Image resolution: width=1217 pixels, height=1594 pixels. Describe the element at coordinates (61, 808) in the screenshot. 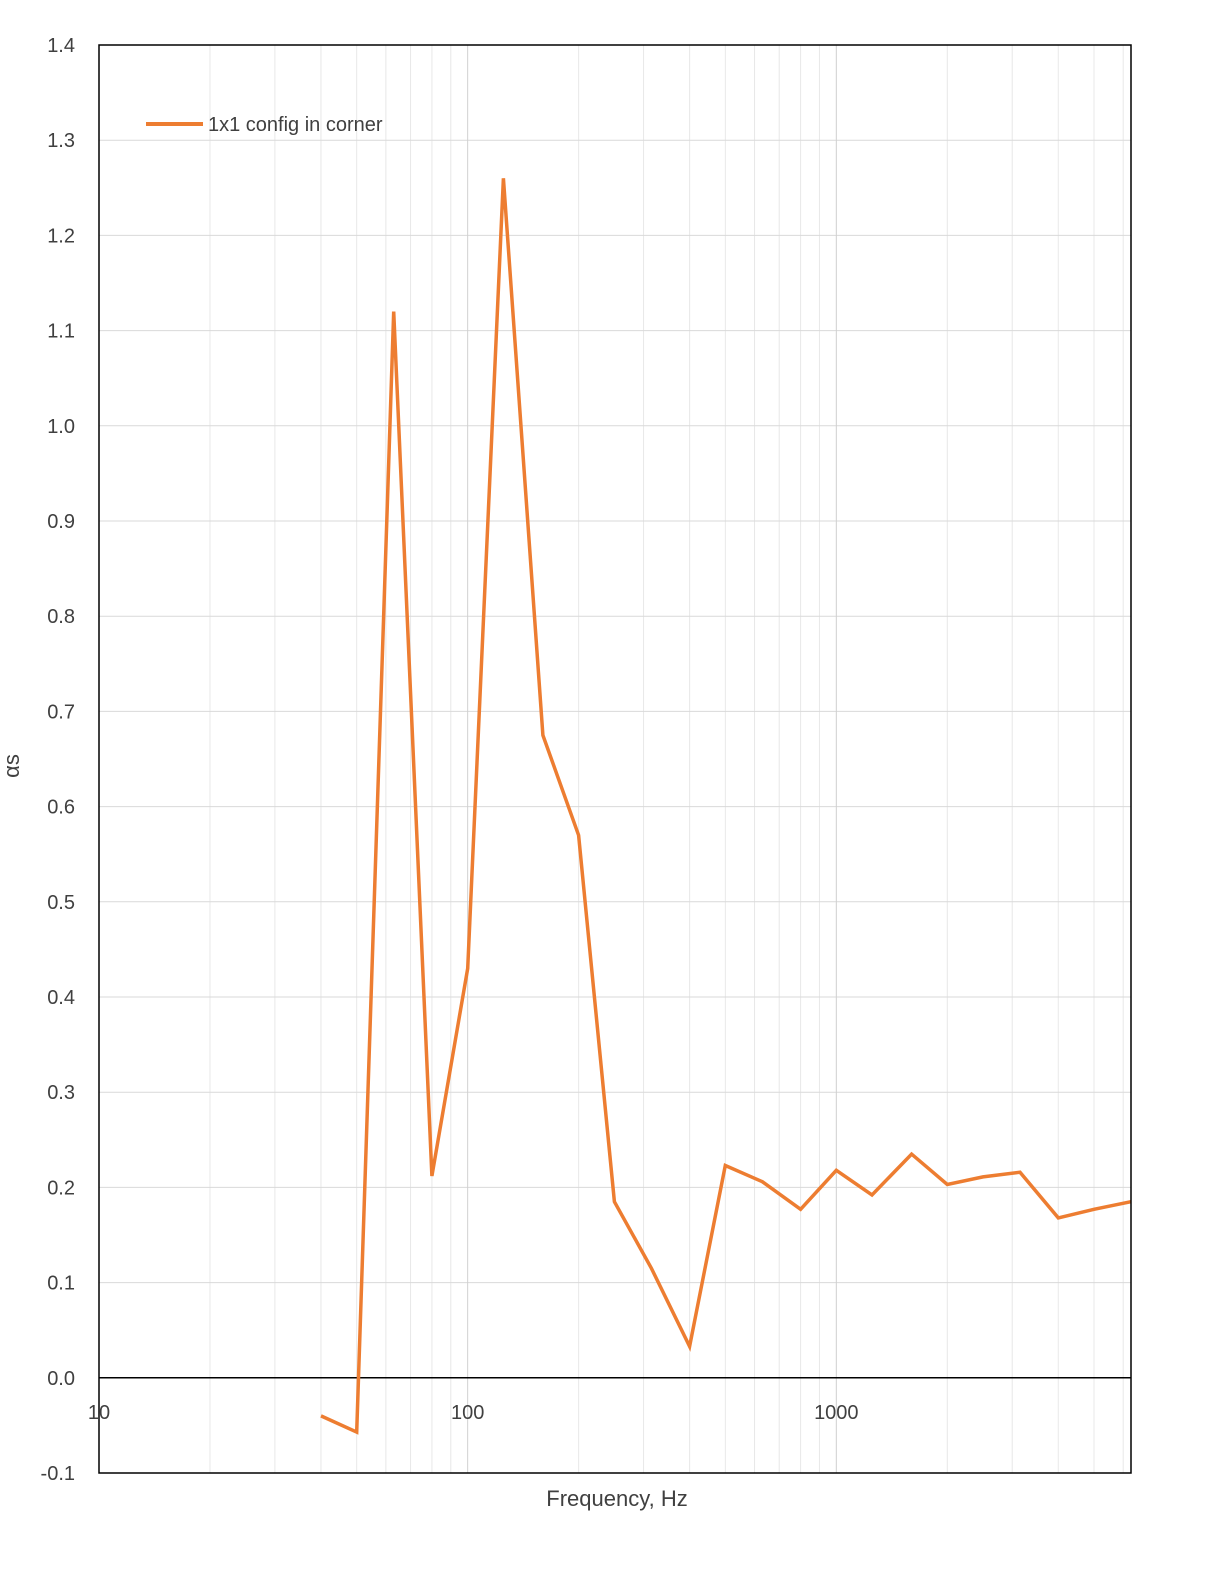

I see `y-tick-label: 0.6` at that location.